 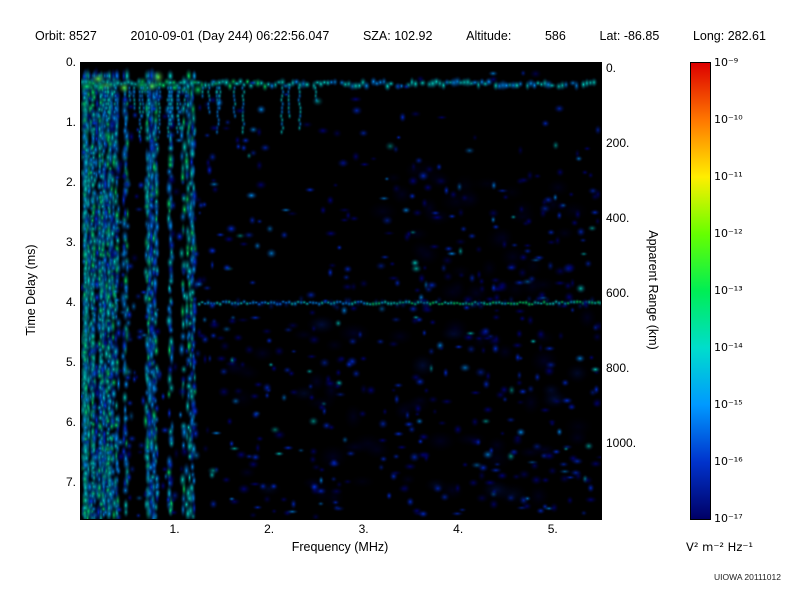 I want to click on y2-tick-label: 800., so click(x=618, y=368).